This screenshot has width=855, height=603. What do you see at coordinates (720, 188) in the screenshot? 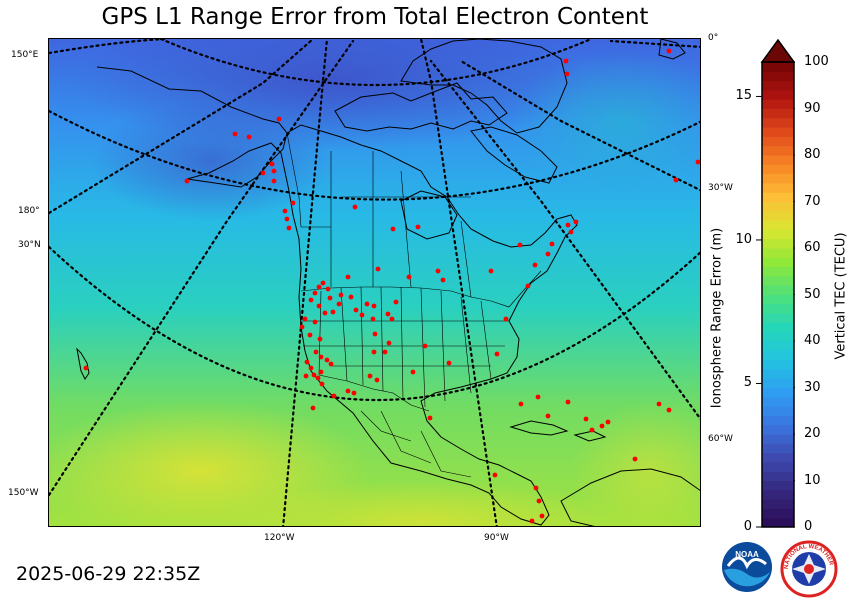
I see `graticule-label-30w: 30°W` at bounding box center [720, 188].